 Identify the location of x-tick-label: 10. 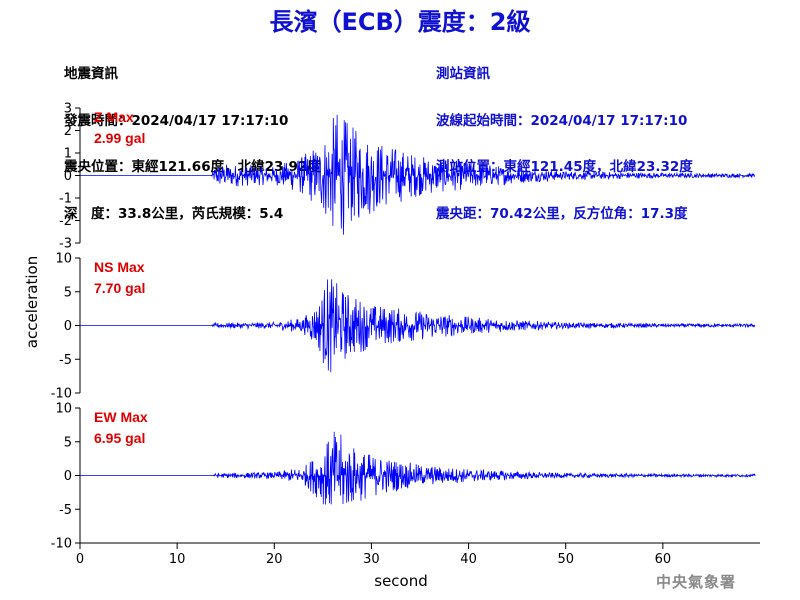
(177, 559).